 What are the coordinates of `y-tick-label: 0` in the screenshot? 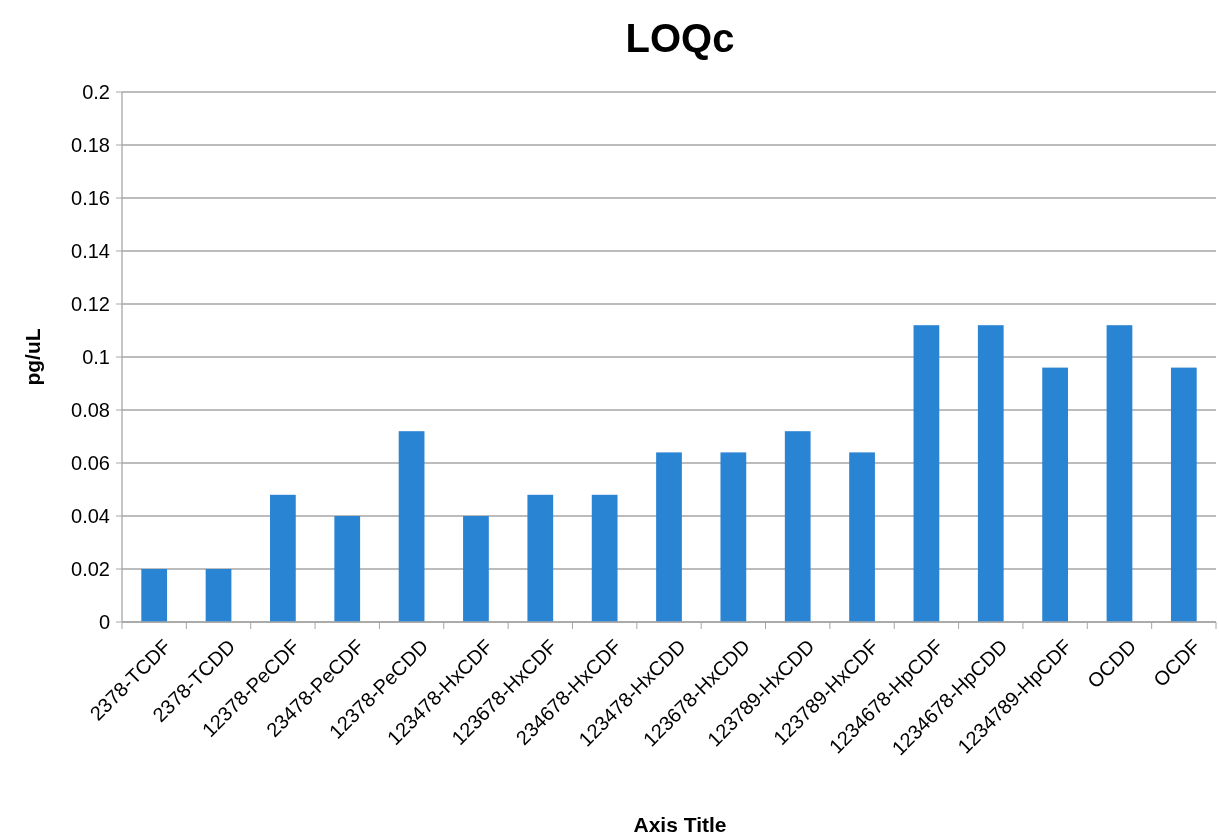 It's located at (104, 622).